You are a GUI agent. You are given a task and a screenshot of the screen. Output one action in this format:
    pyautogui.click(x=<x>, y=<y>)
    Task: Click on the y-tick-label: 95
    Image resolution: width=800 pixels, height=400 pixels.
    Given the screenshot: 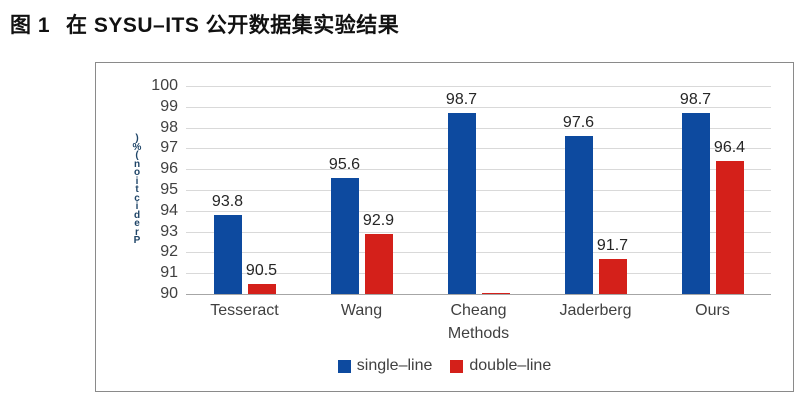 What is the action you would take?
    pyautogui.click(x=169, y=189)
    